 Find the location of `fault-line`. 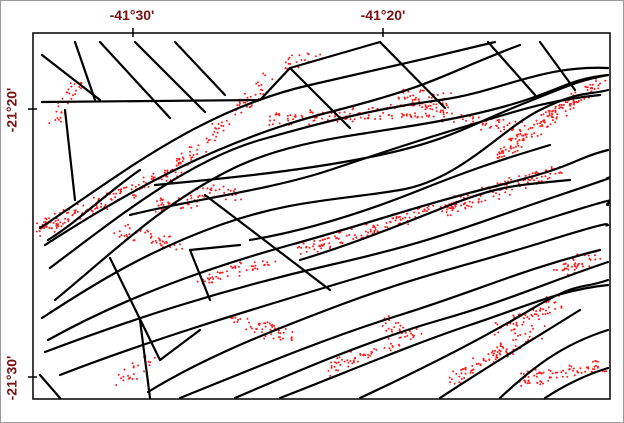

fault-line is located at coordinates (70, 155).